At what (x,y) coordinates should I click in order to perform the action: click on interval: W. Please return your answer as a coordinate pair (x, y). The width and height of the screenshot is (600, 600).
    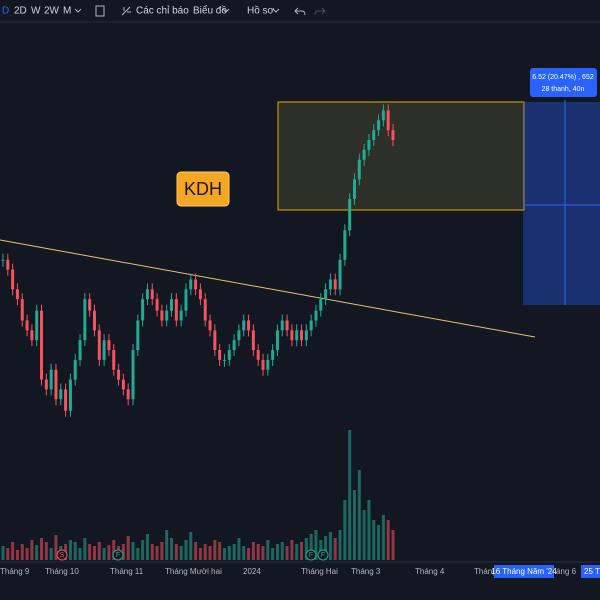
    Looking at the image, I should click on (36, 11).